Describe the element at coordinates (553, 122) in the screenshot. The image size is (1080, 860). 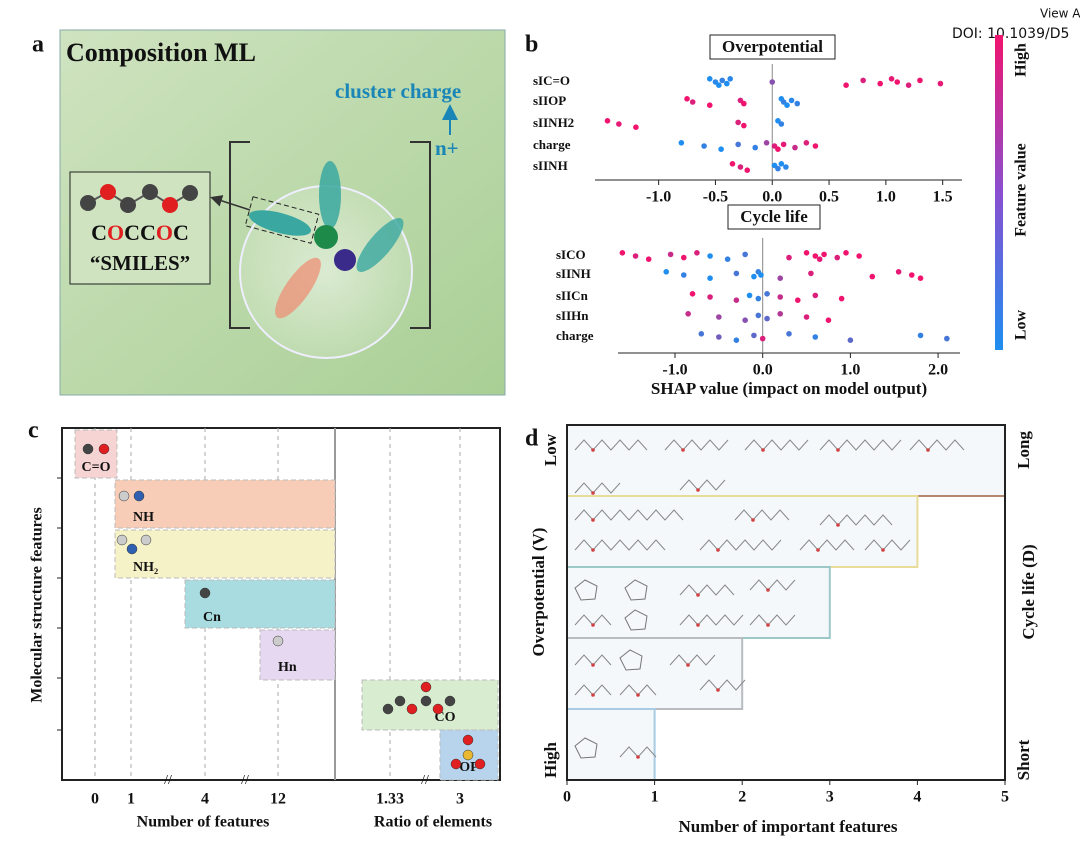
I see `y-tick-label: sIINH2` at that location.